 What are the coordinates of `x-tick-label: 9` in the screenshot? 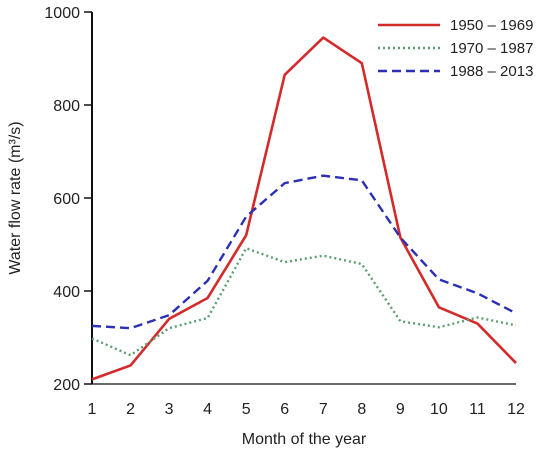 It's located at (400, 409).